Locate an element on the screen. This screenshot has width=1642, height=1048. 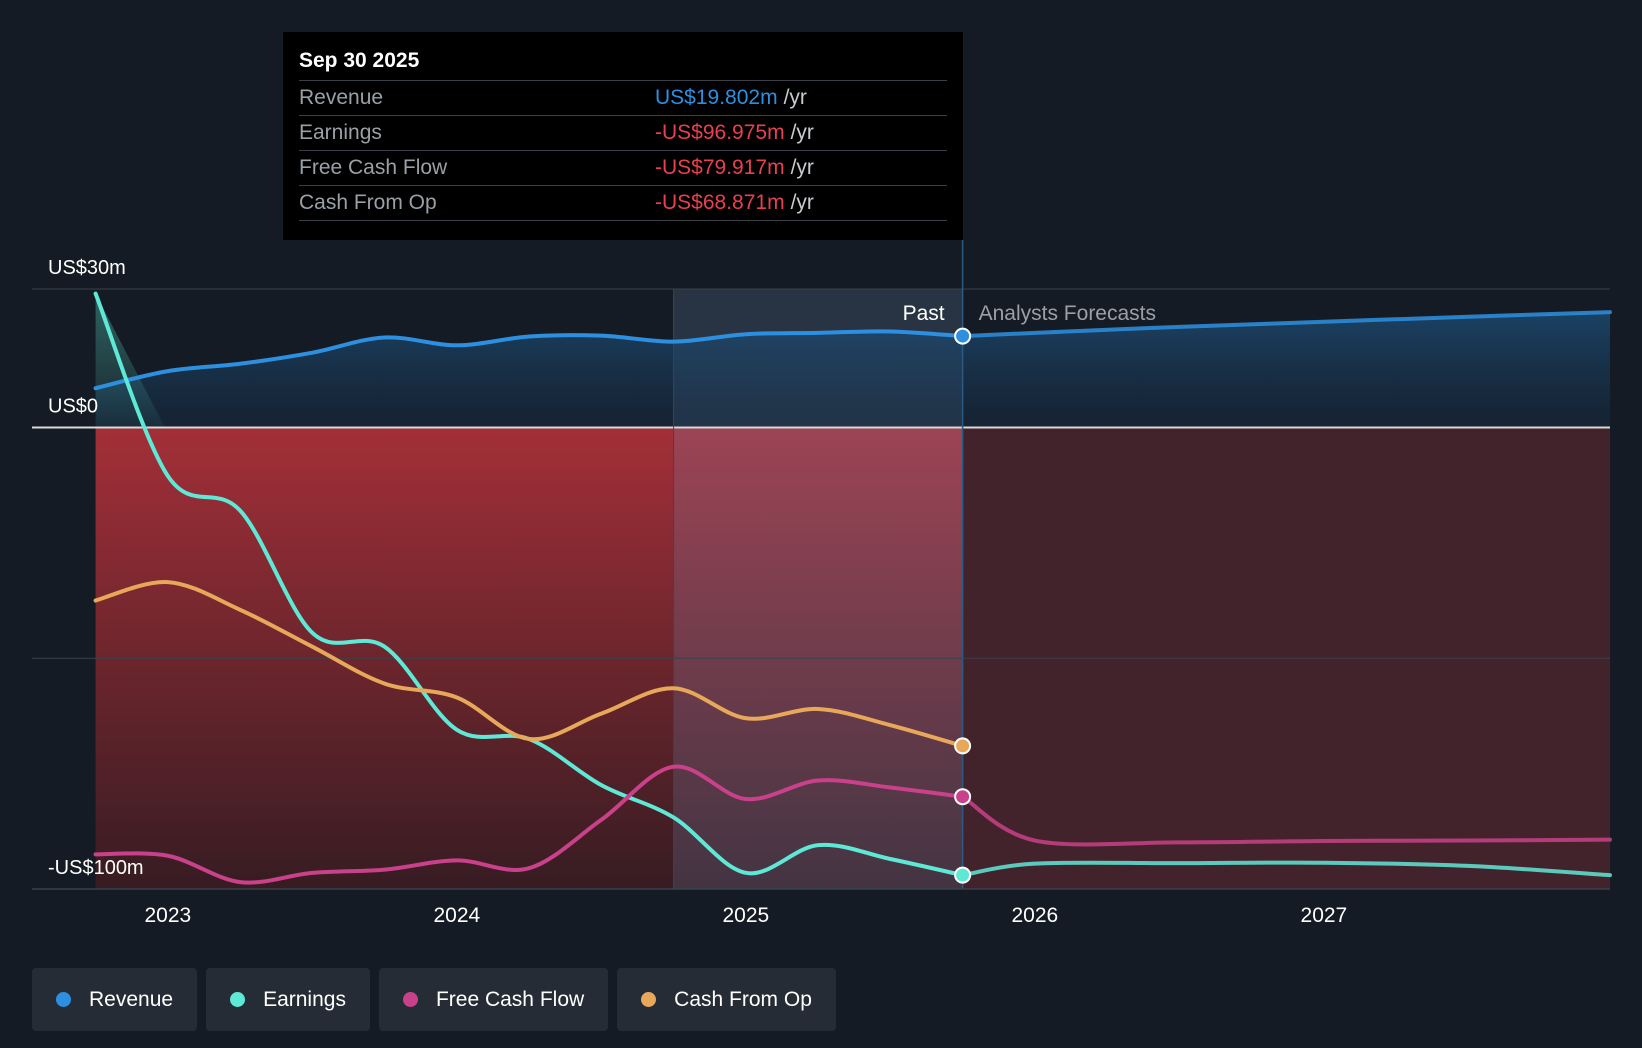
cash-from-op-marker is located at coordinates (963, 746).